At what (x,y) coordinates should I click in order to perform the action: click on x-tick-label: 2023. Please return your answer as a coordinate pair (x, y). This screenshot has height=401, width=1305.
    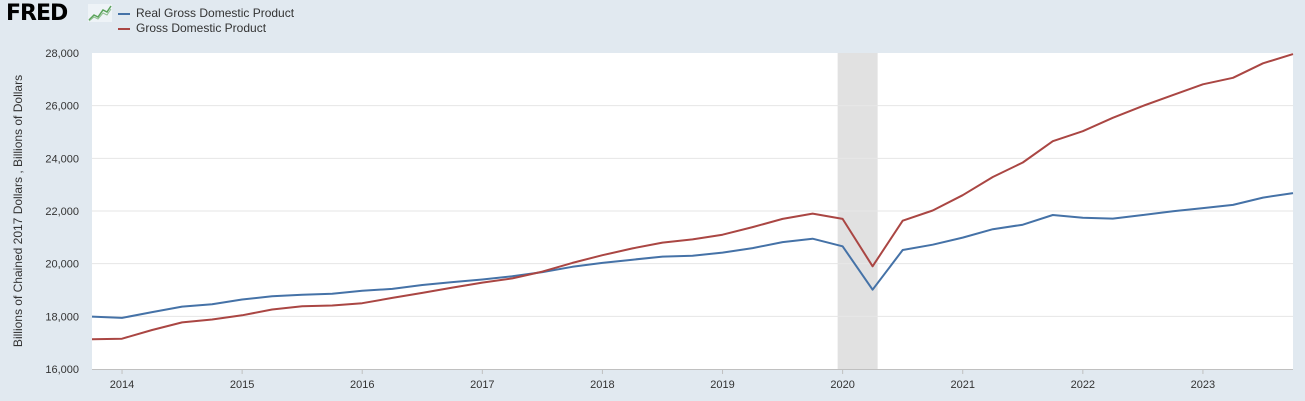
    Looking at the image, I should click on (1203, 385).